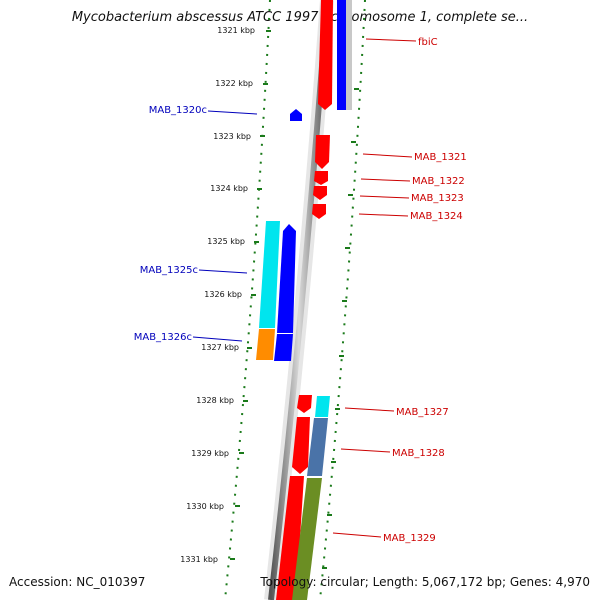 This screenshot has width=600, height=600. What do you see at coordinates (409, 538) in the screenshot?
I see `gene-label-mab-1329: MAB_1329` at bounding box center [409, 538].